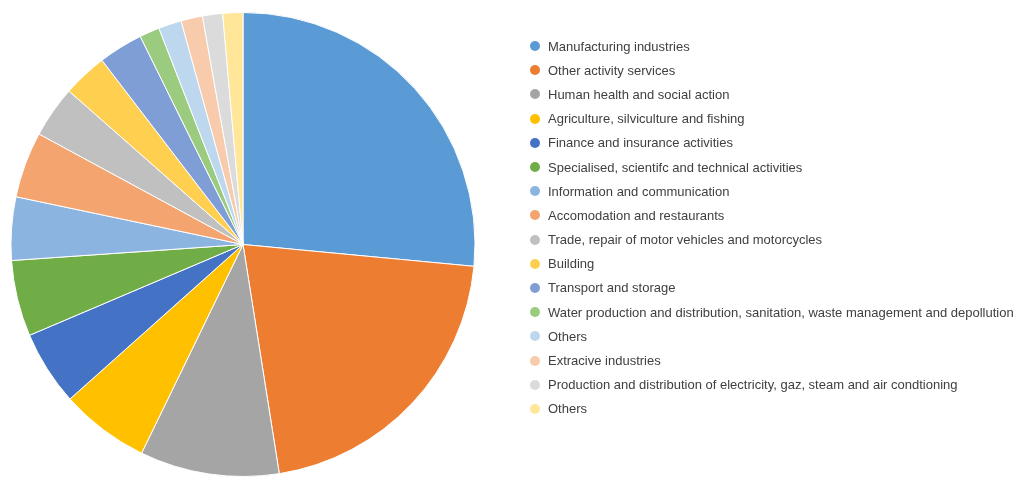 The width and height of the screenshot is (1027, 477). What do you see at coordinates (571, 264) in the screenshot?
I see `legend-label: Building` at bounding box center [571, 264].